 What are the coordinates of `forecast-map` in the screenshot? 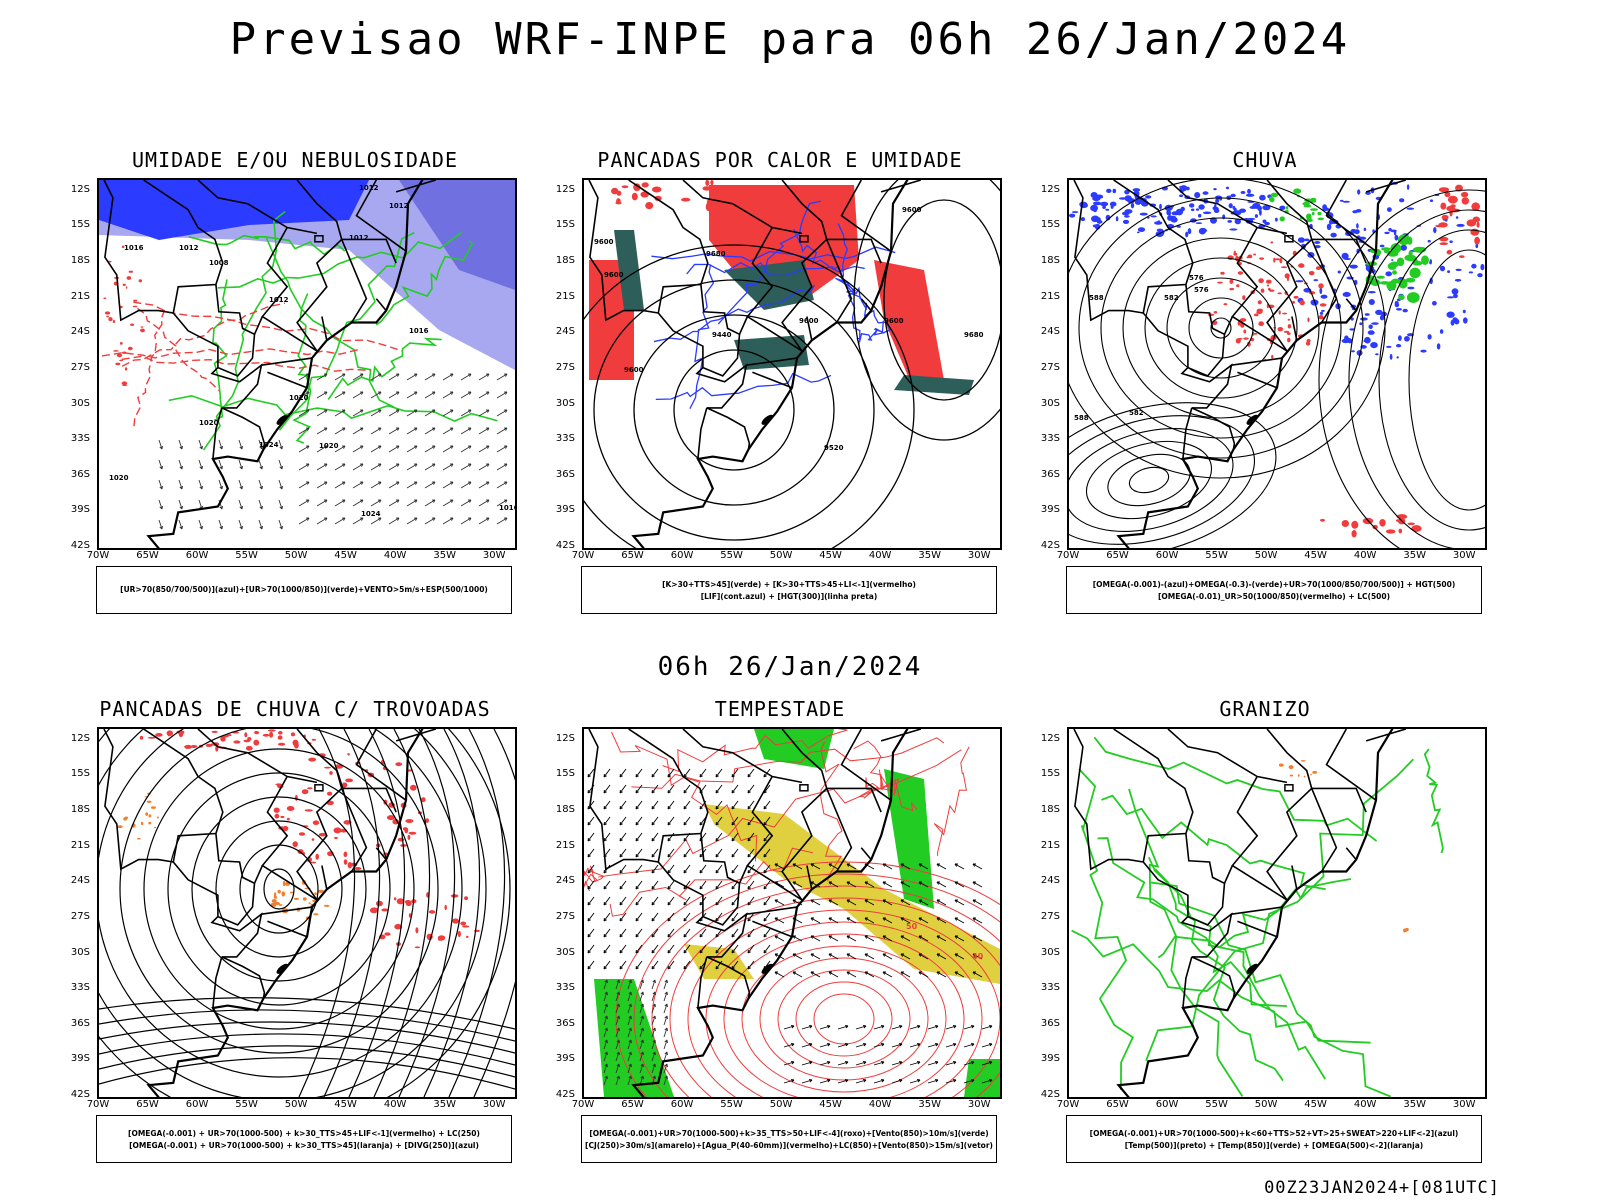 It's located at (1277, 913).